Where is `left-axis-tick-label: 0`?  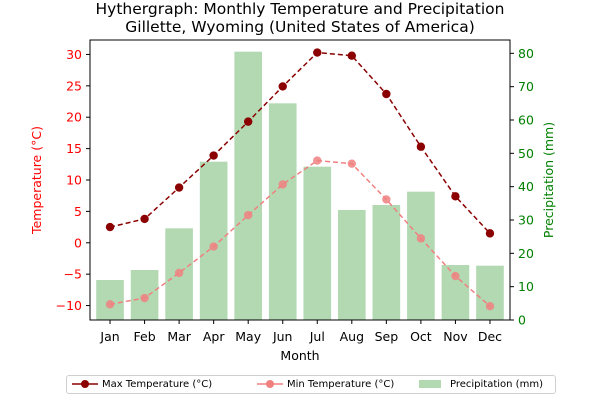
left-axis-tick-label: 0 is located at coordinates (78, 242).